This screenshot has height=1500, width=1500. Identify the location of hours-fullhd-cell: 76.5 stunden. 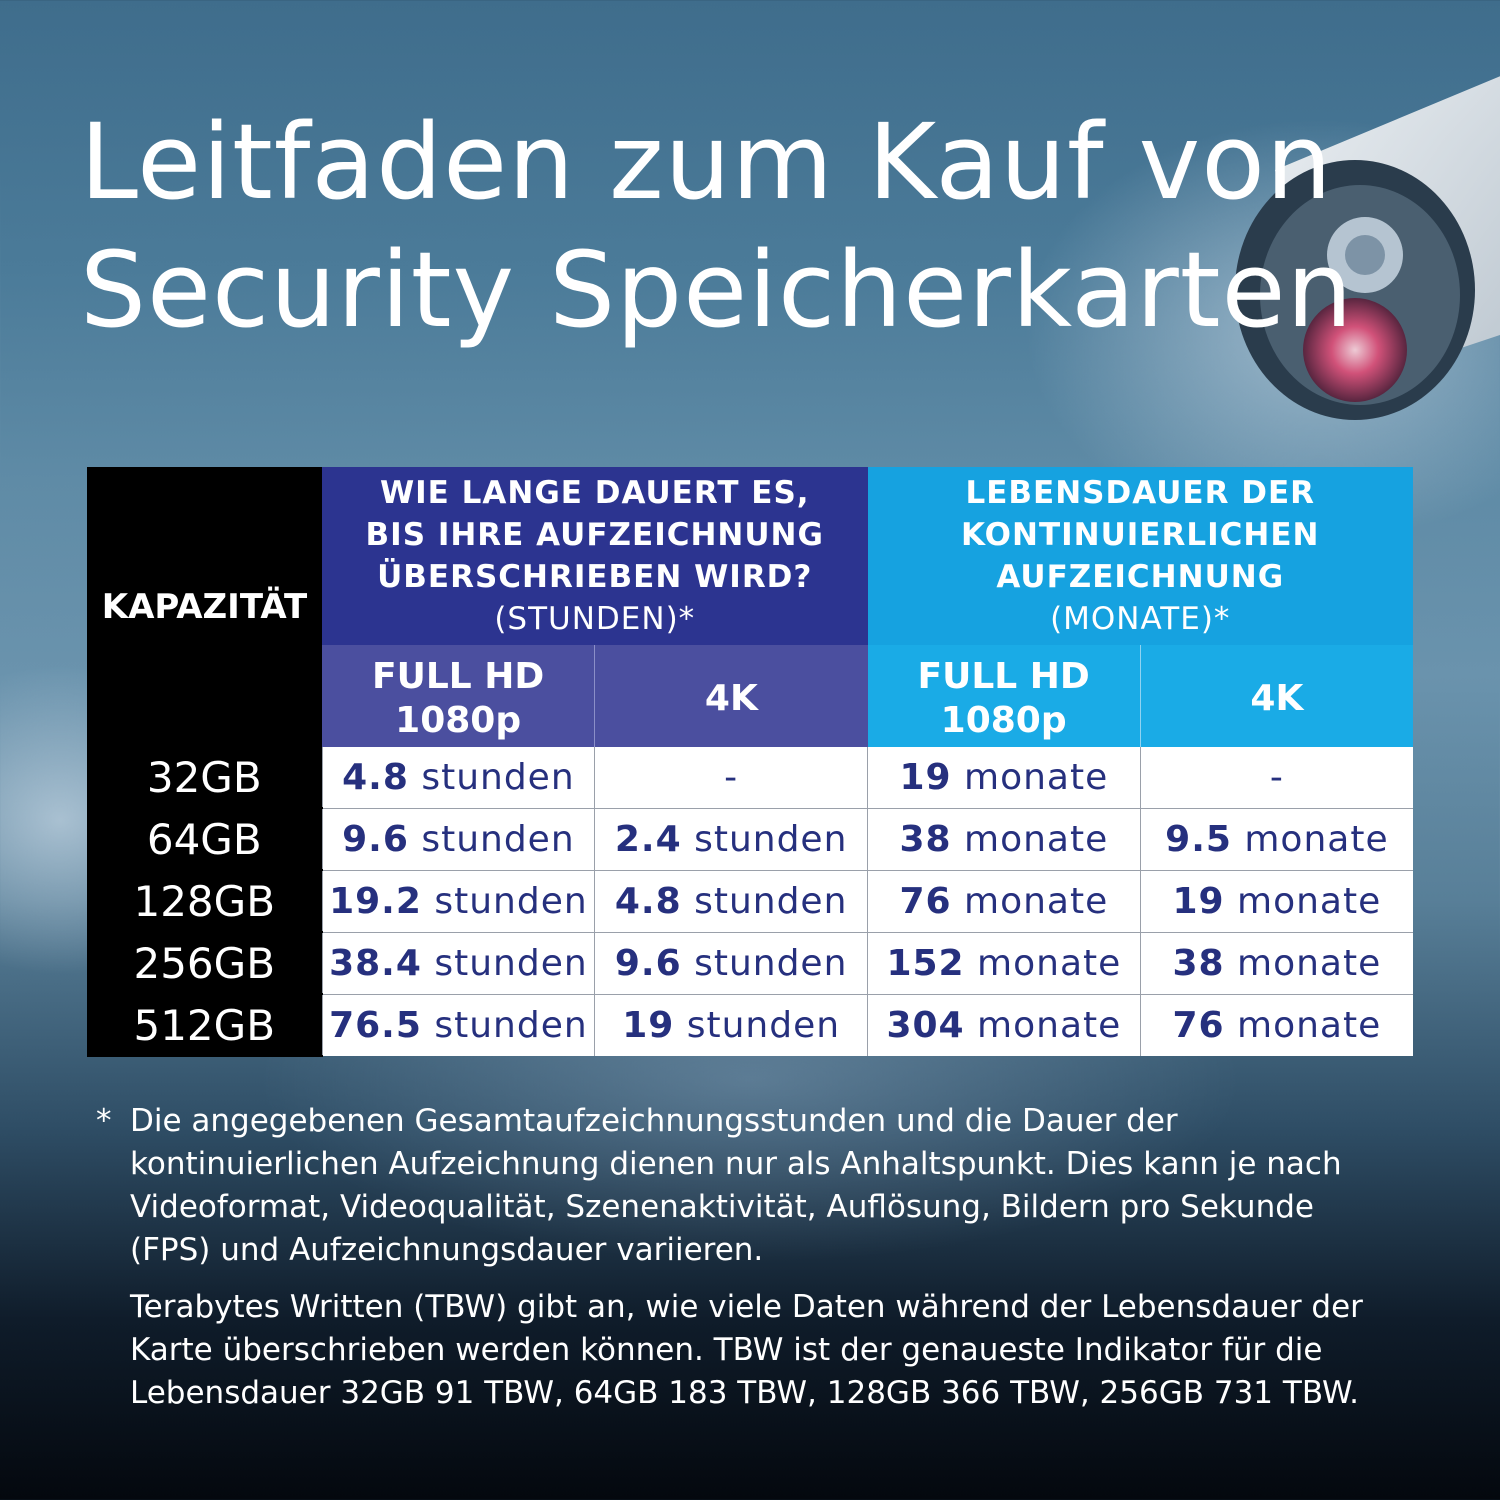
(458, 1025).